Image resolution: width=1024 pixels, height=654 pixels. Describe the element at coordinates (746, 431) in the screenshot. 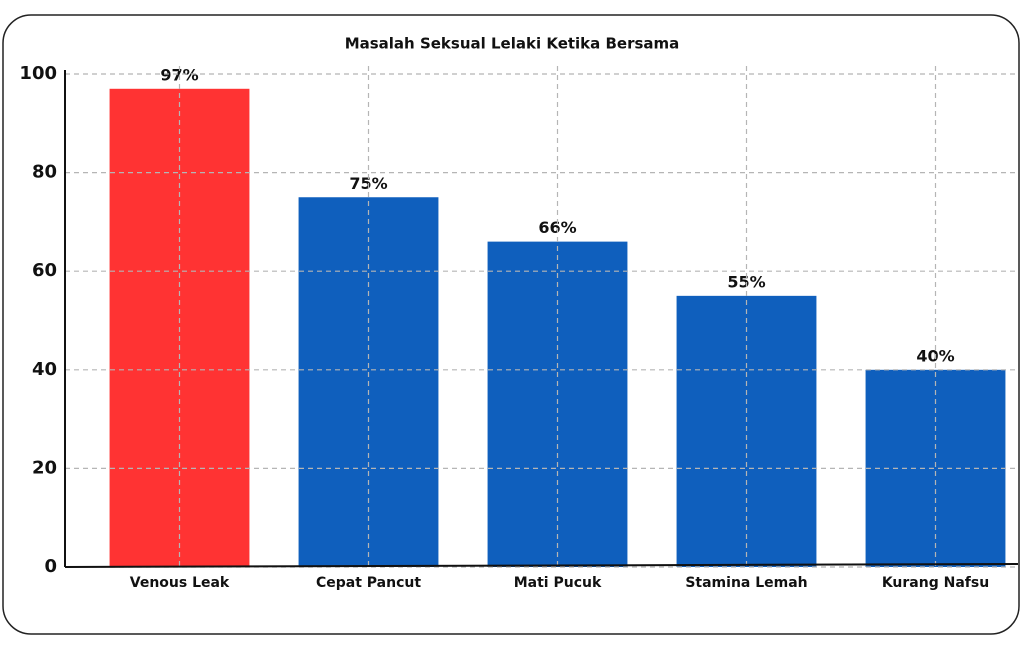

I see `bar` at that location.